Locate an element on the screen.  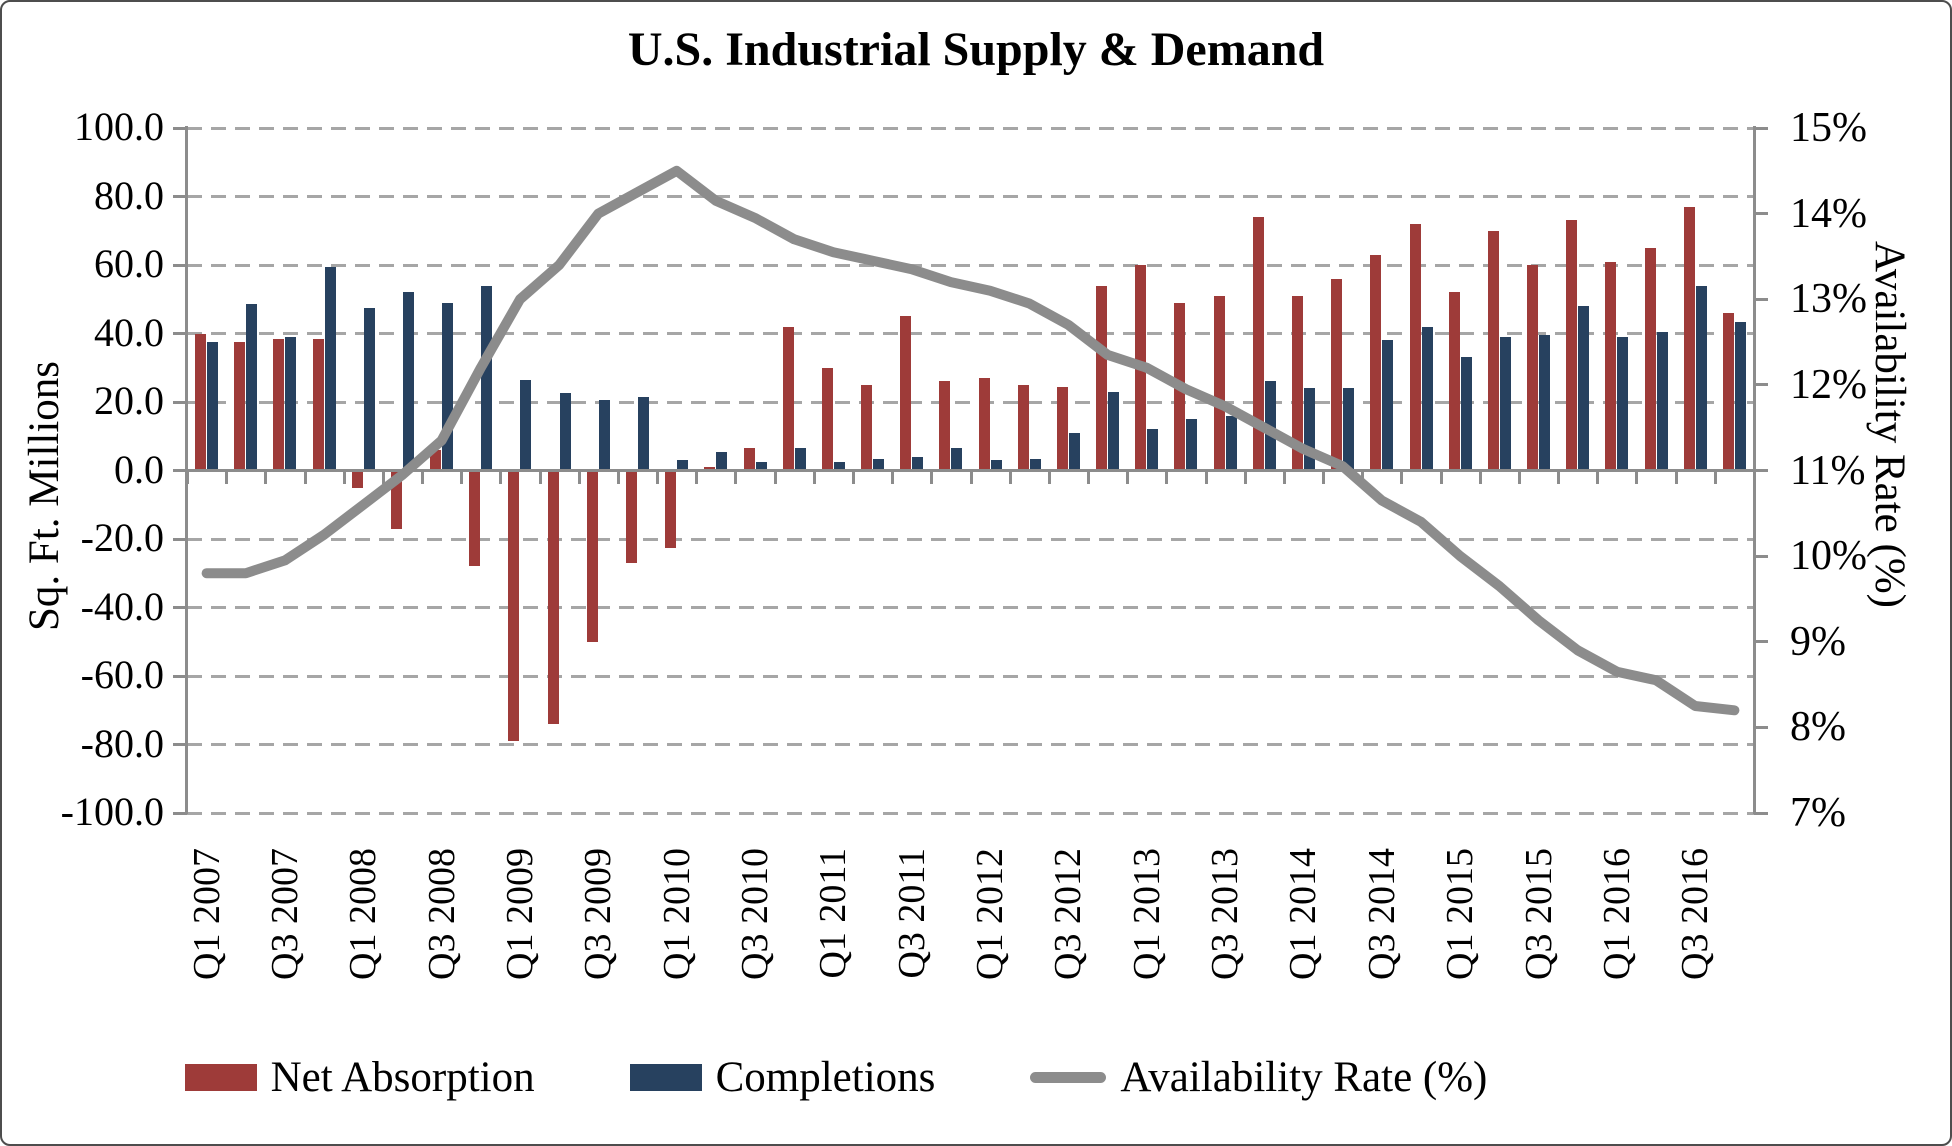
x-axis-tick-label: Q3 2010 is located at coordinates (755, 914).